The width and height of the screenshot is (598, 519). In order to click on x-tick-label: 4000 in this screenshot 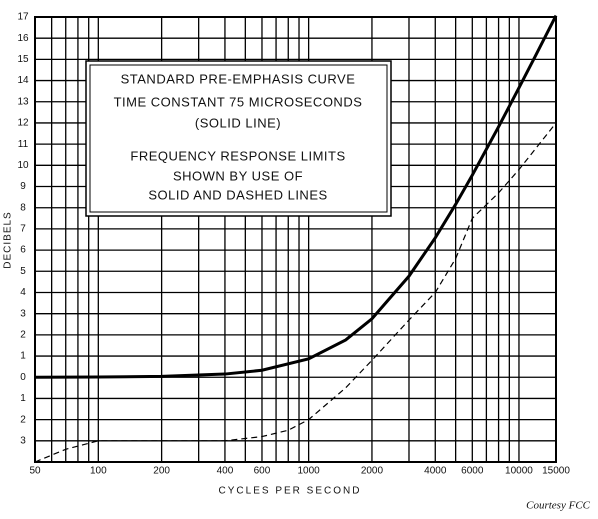, I will do `click(435, 471)`.